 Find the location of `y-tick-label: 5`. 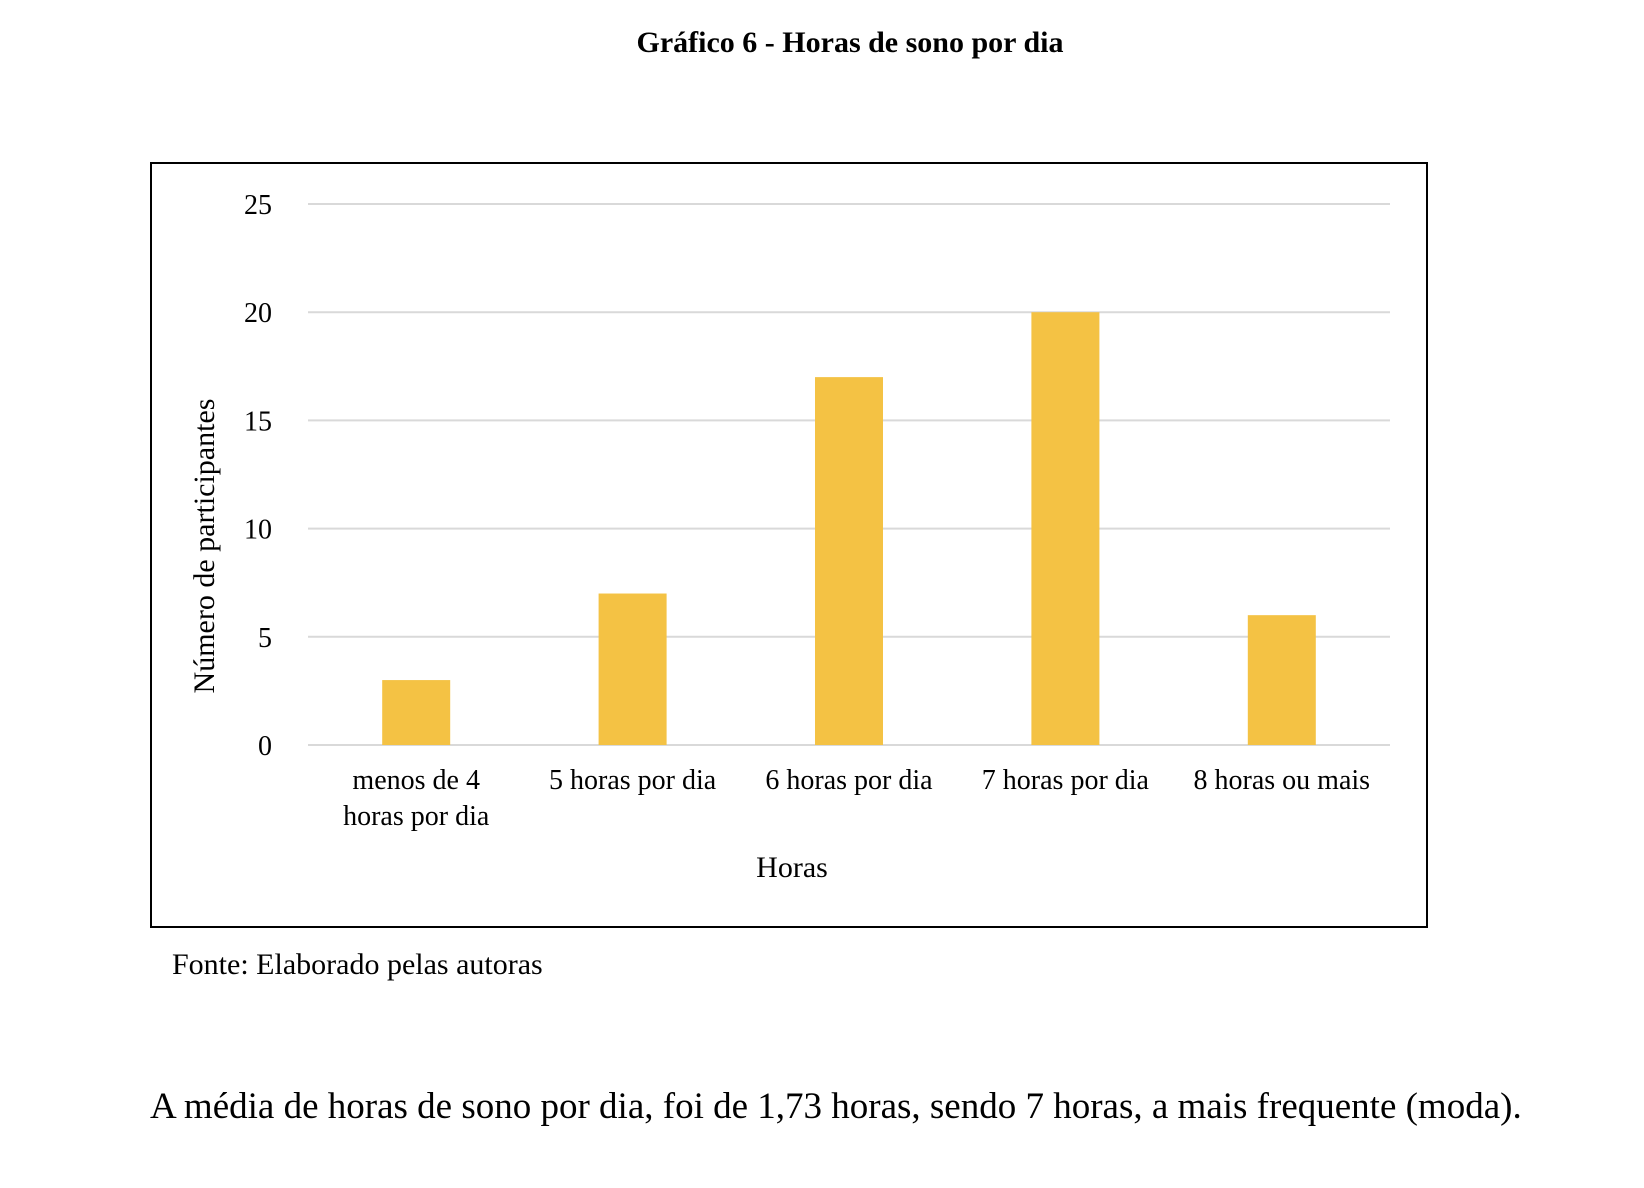

y-tick-label: 5 is located at coordinates (265, 638).